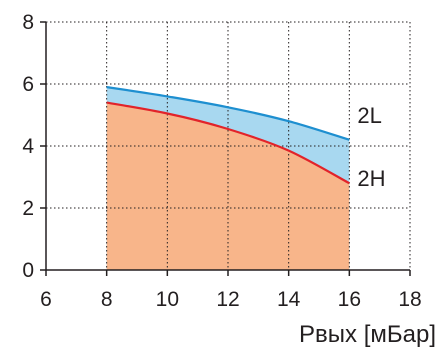 This screenshot has height=363, width=442. I want to click on series-label-2l: 2L, so click(369, 115).